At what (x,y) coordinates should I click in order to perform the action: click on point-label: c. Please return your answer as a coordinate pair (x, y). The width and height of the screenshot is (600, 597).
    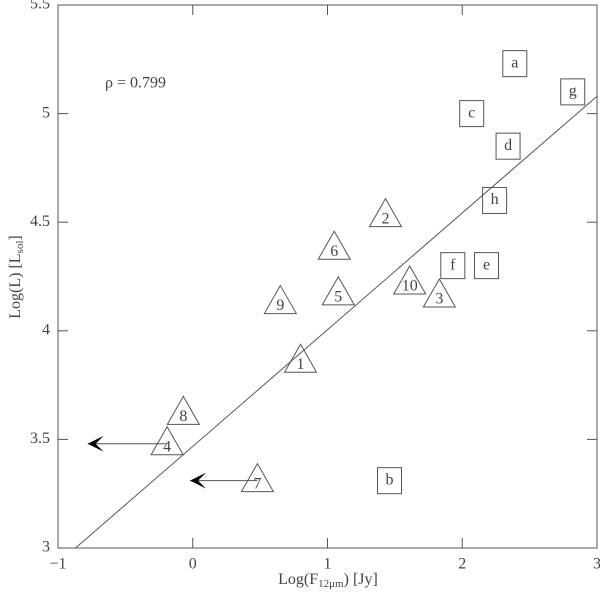
    Looking at the image, I should click on (471, 112).